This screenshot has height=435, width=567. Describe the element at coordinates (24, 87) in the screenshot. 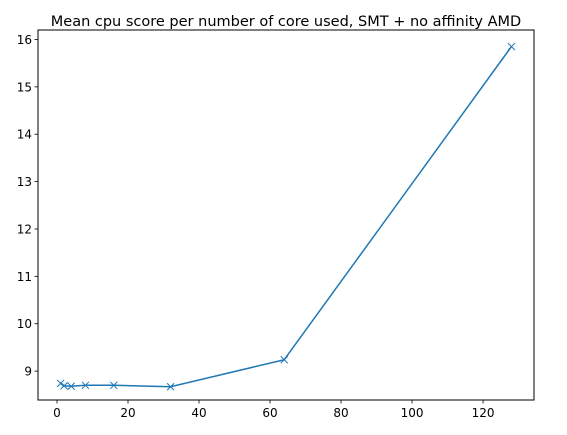

I see `y-tick-label: 15` at that location.